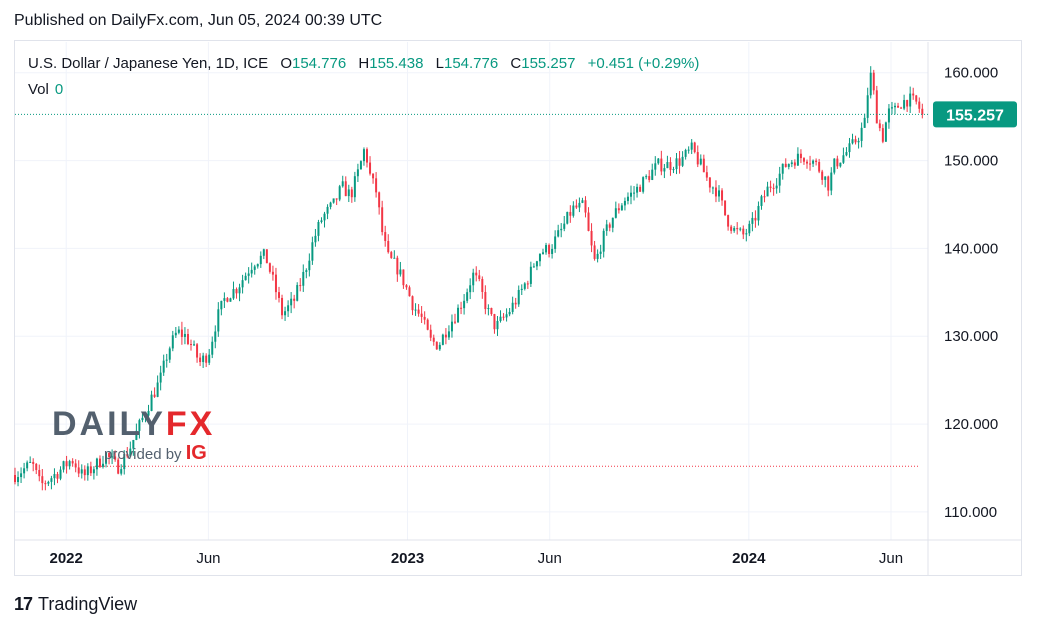 The width and height of the screenshot is (1038, 630). I want to click on x-tick-label: 2023, so click(407, 558).